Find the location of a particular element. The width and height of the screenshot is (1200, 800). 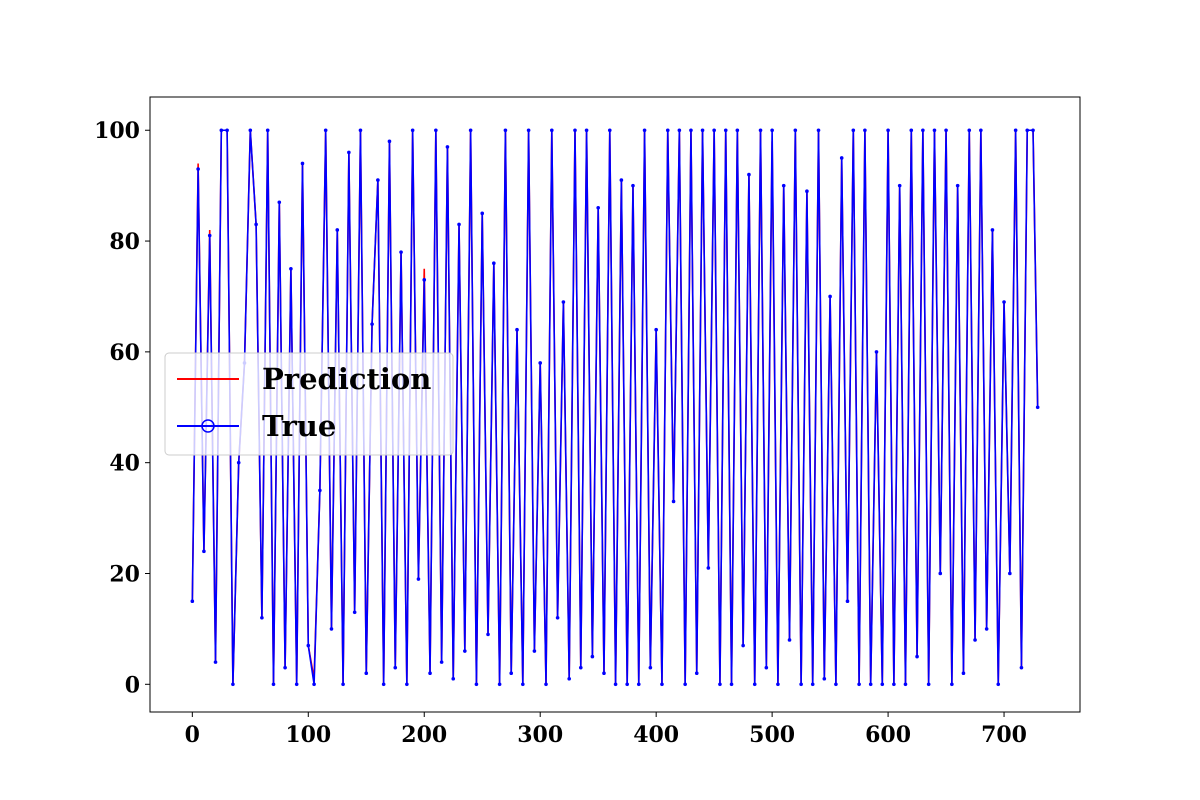

y-tick-label: 80 is located at coordinates (124, 242).